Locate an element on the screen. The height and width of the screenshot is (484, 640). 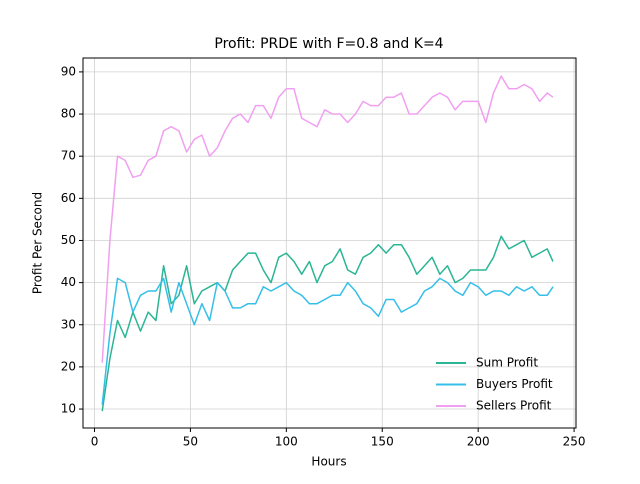
y-tick-label: 50 is located at coordinates (68, 240).